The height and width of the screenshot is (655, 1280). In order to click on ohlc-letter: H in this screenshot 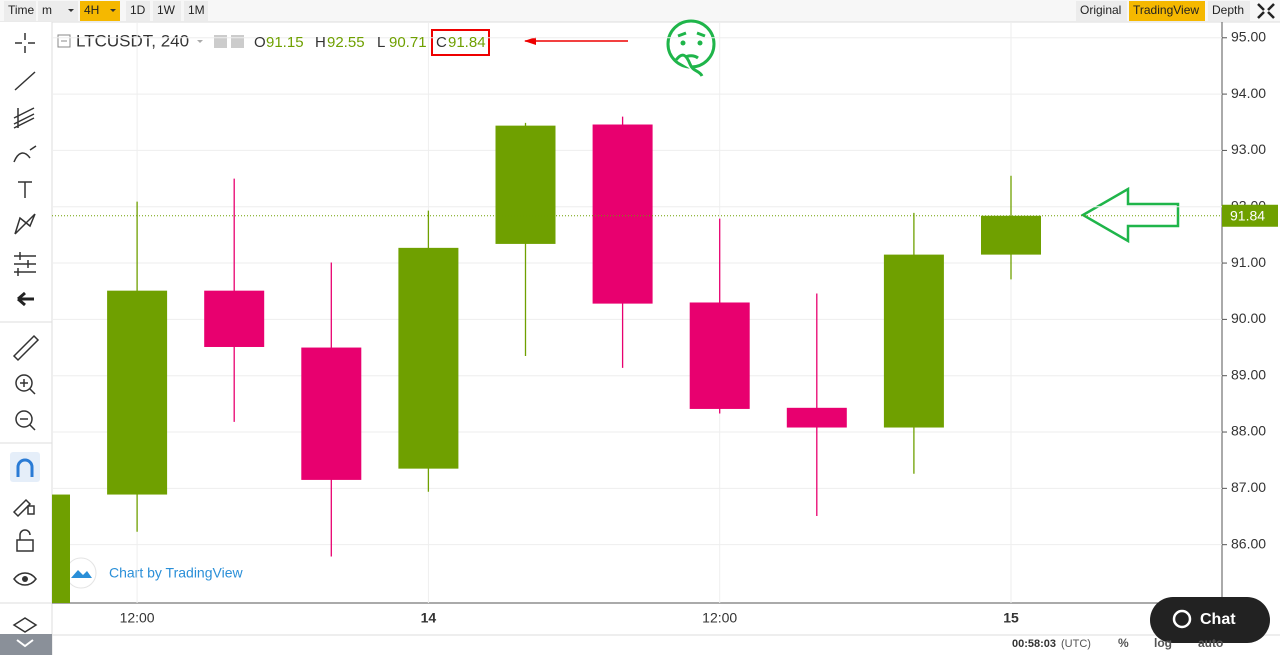, I will do `click(320, 42)`.